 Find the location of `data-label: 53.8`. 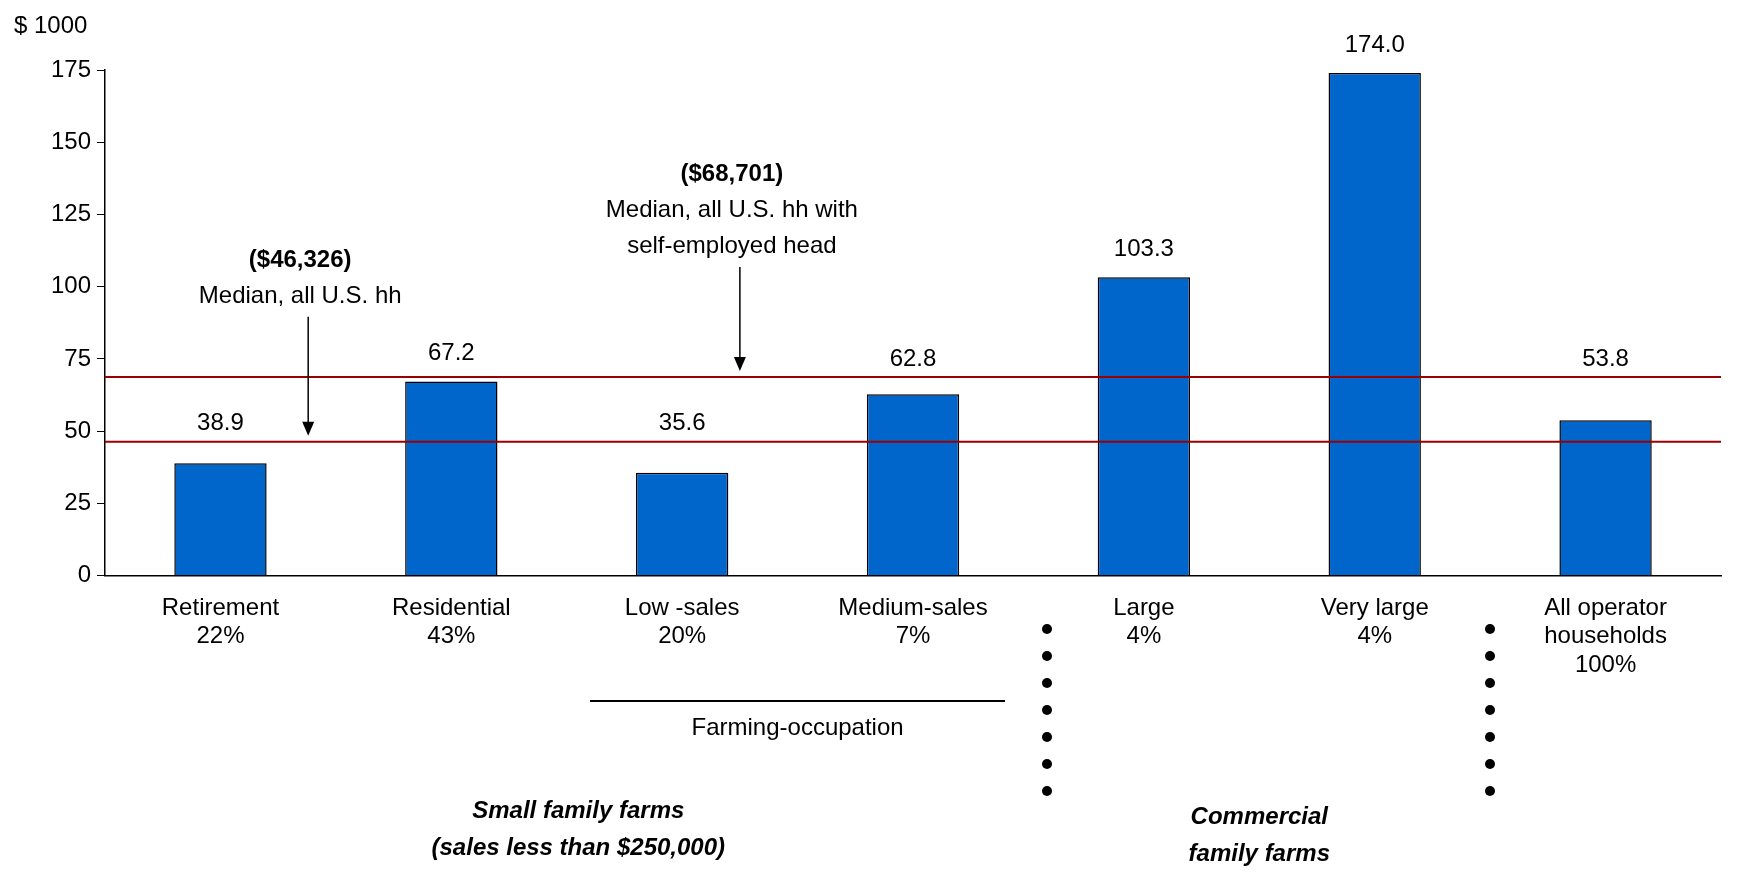

data-label: 53.8 is located at coordinates (1605, 357).